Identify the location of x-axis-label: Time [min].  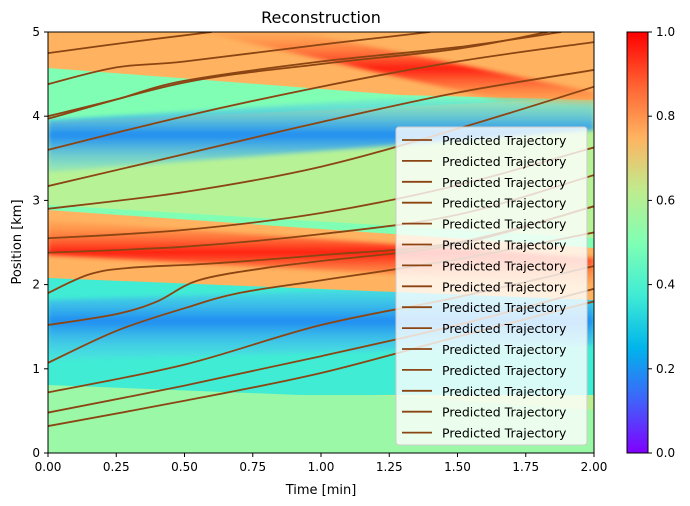
(321, 490).